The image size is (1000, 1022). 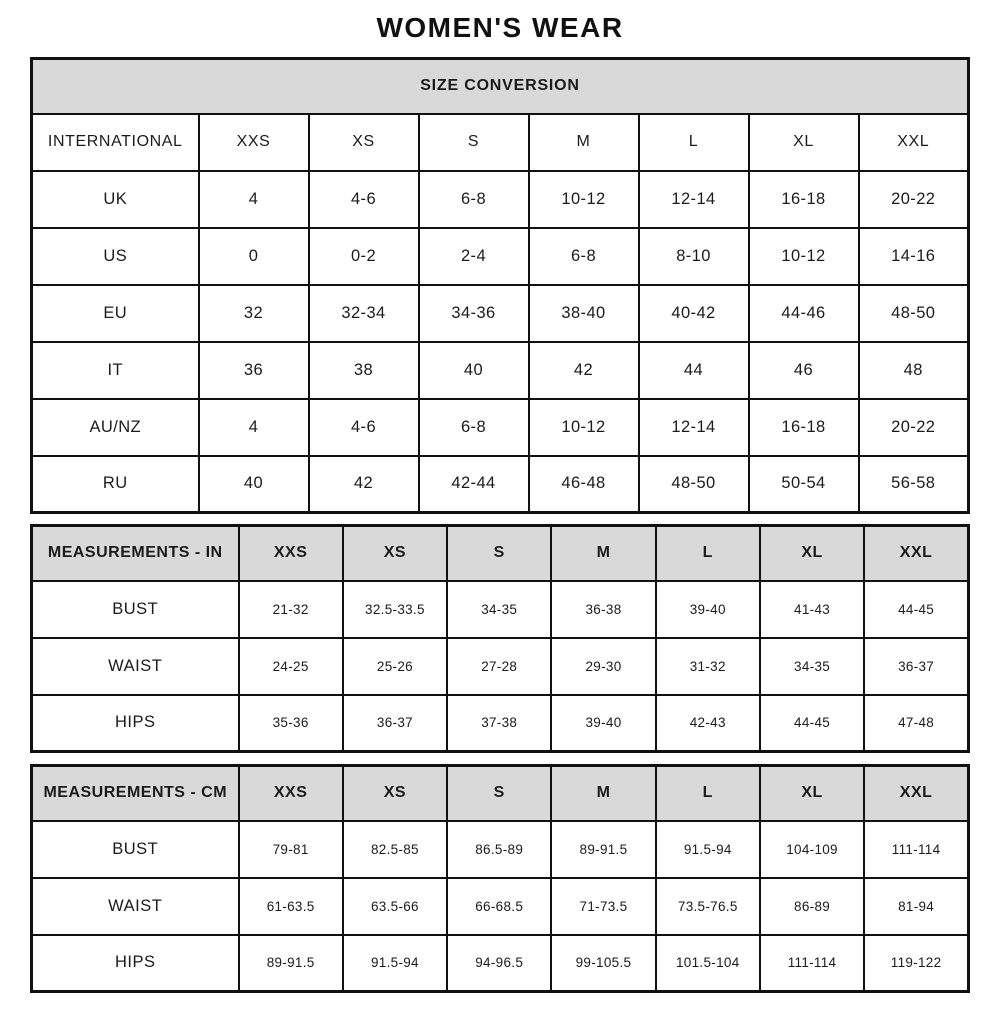 I want to click on table-cell: 104-109, so click(x=812, y=849).